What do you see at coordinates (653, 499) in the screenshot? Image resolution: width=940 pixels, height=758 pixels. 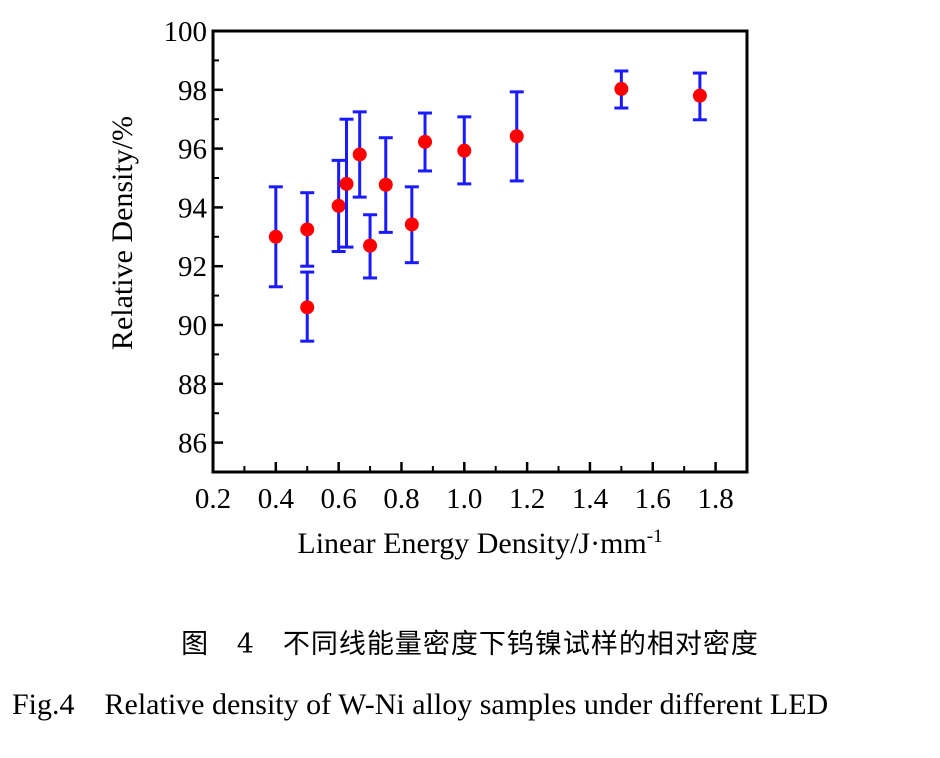 I see `x-tick-label: 1.6` at bounding box center [653, 499].